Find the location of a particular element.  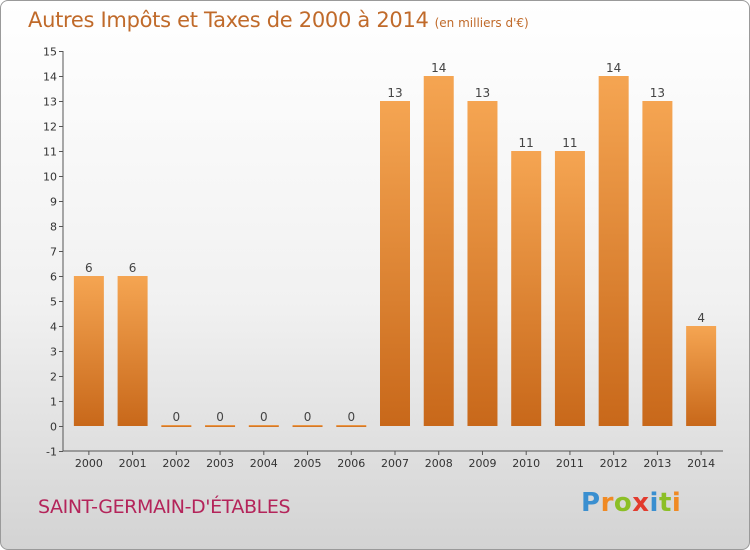

x-tick-label: 2006 is located at coordinates (351, 463).